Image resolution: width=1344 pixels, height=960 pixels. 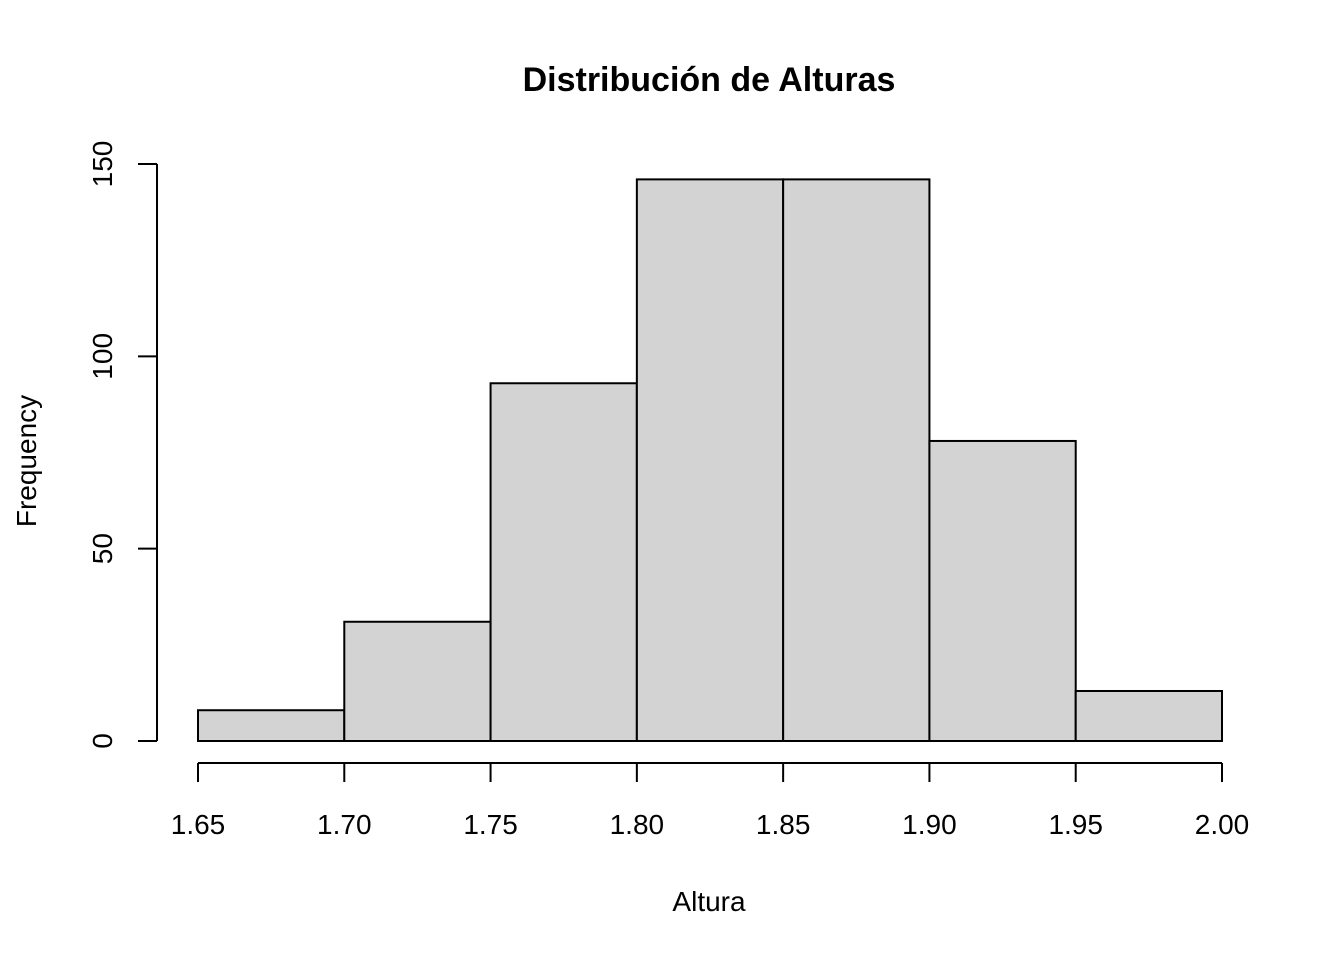 I want to click on y-tick-label: 150, so click(x=102, y=164).